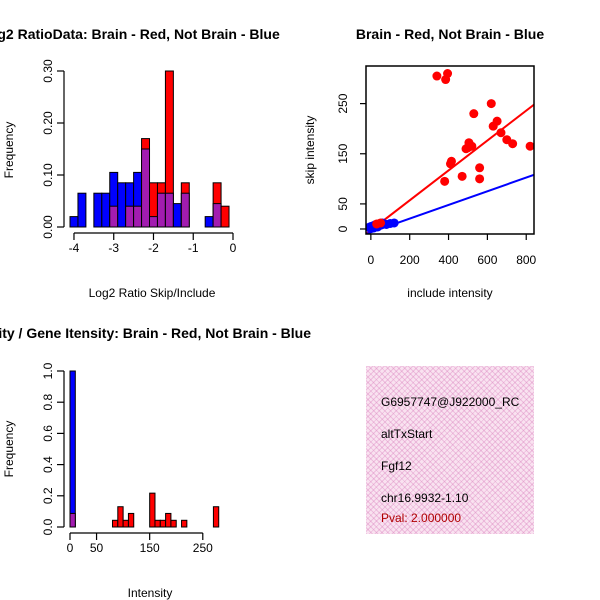 The height and width of the screenshot is (600, 600). Describe the element at coordinates (193, 248) in the screenshot. I see `histogram-log2-ratio-x-tick-label: -1` at that location.